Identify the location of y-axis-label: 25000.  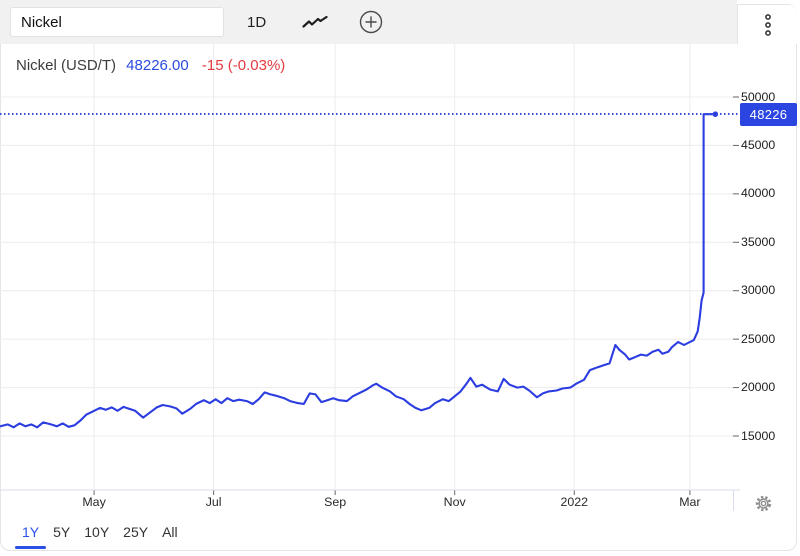
(758, 338).